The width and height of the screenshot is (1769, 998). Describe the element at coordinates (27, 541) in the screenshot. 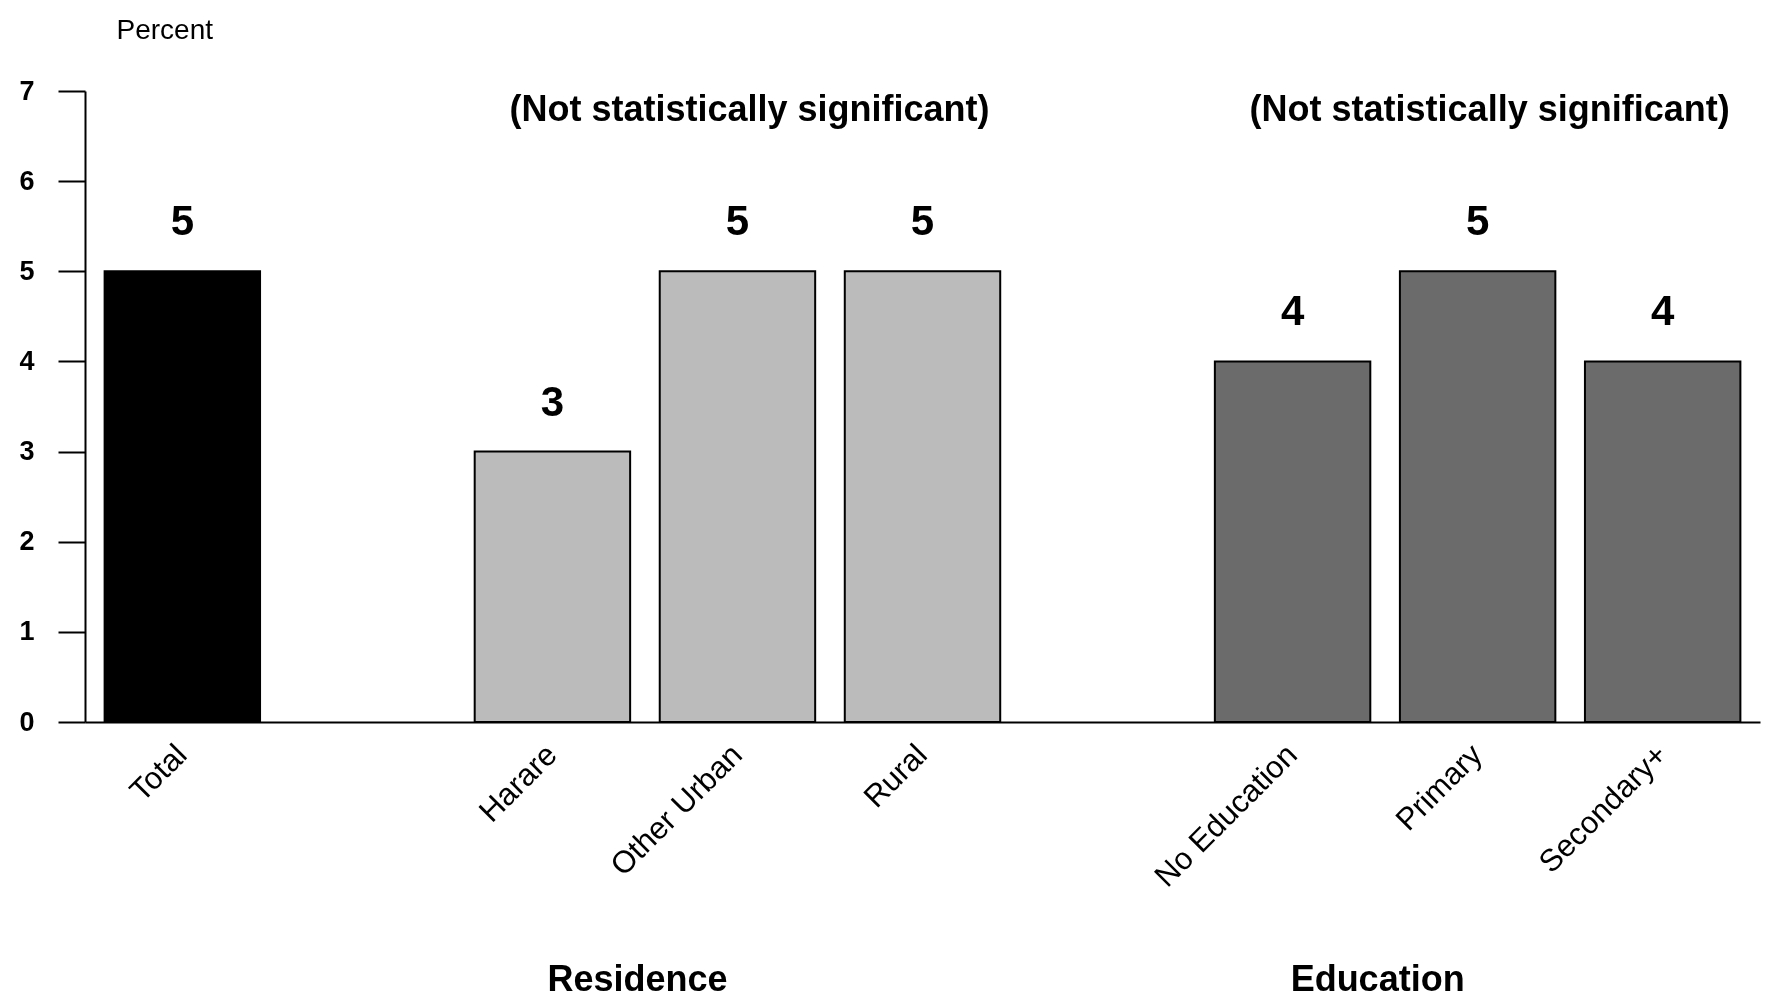

I see `y-tick-label: 2` at that location.